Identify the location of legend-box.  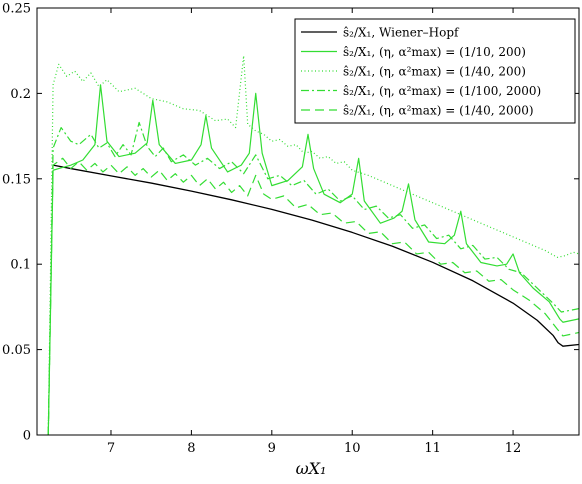
(435, 71).